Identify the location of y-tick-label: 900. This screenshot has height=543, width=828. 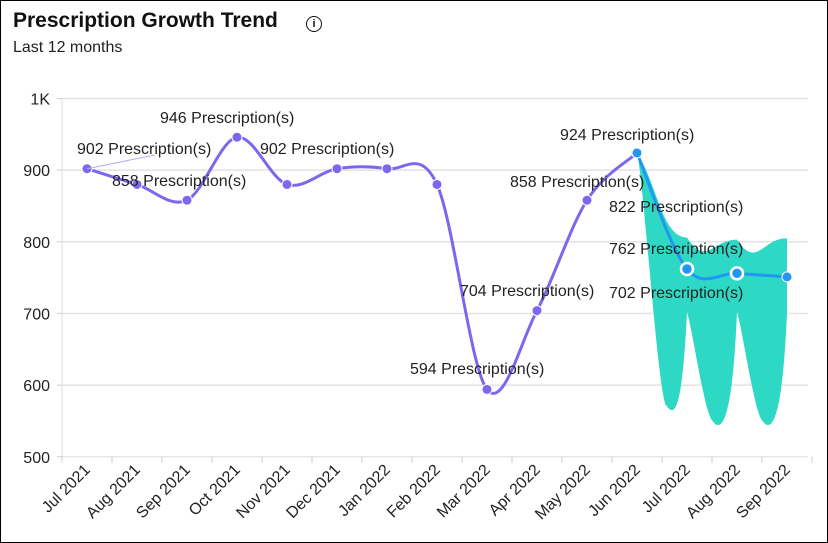
(36, 171).